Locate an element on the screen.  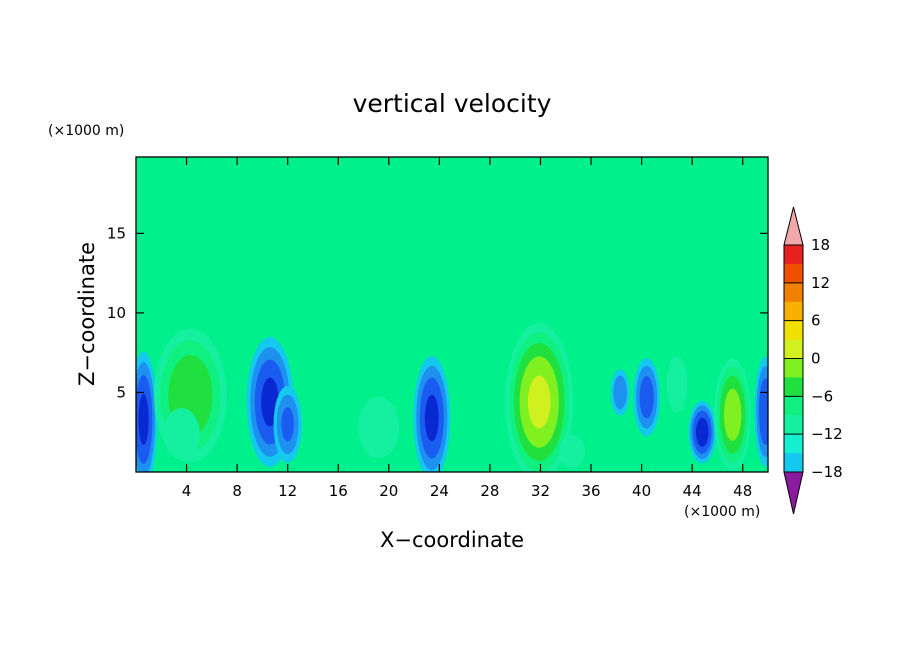
y-unit-label: (×1000 m) is located at coordinates (86, 131).